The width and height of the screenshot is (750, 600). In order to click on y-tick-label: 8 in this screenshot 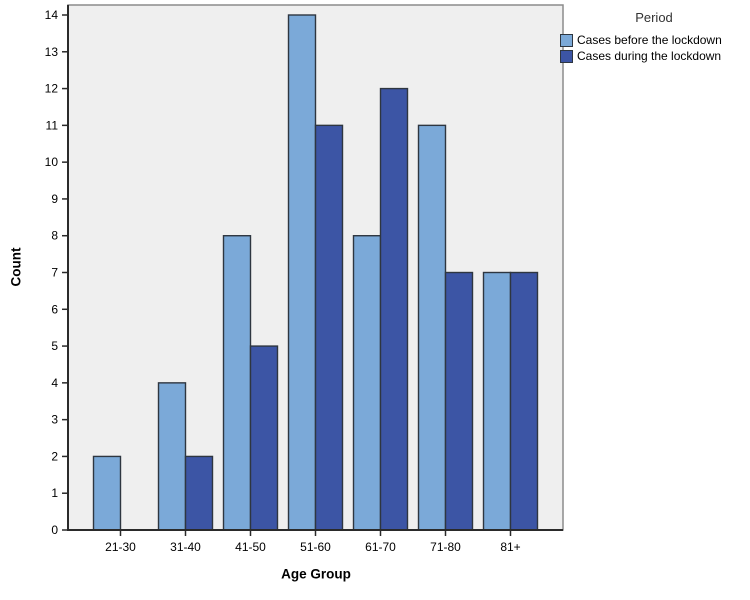, I will do `click(54, 236)`.